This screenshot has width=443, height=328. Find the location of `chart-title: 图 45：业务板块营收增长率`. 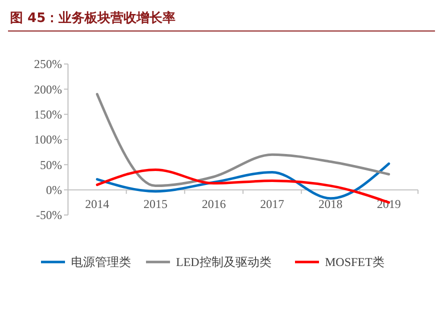

chart-title: 图 45：业务板块营收增长率 is located at coordinates (93, 18).